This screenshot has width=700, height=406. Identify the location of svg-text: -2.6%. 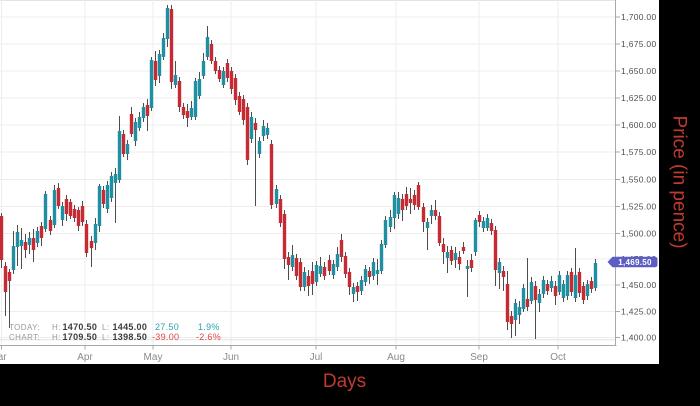
(208, 337).